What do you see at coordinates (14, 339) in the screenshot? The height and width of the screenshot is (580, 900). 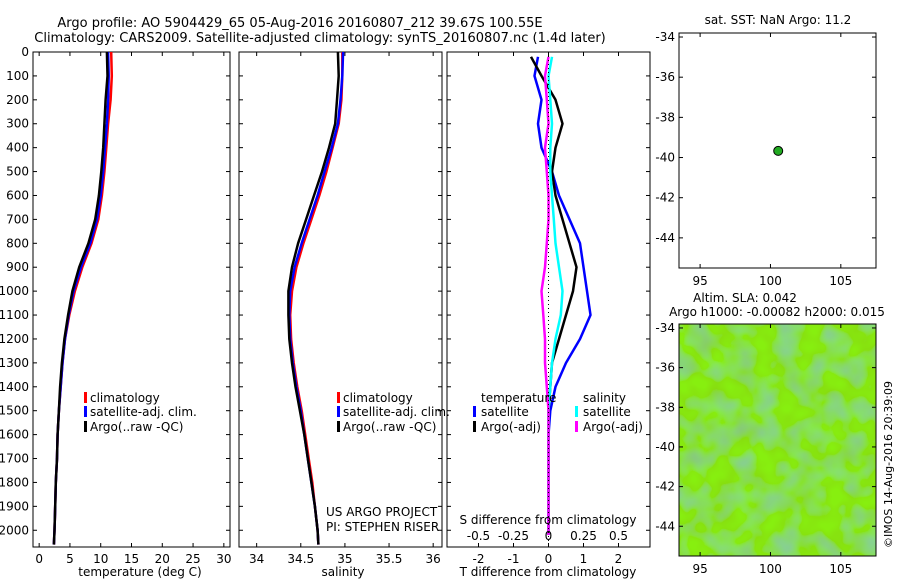 I see `y-tick-label: 1200` at bounding box center [14, 339].